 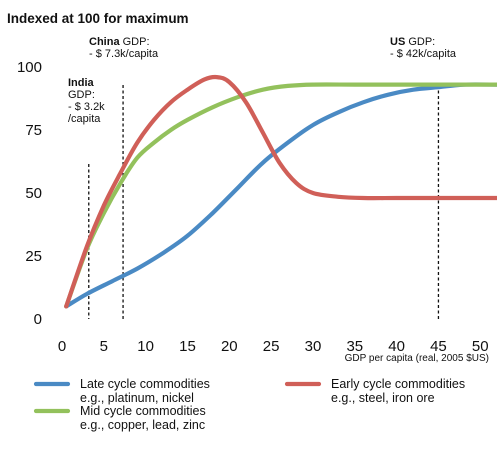 What do you see at coordinates (417, 358) in the screenshot?
I see `x-axis-label: GDP per capita (real, 2005 $US)` at bounding box center [417, 358].